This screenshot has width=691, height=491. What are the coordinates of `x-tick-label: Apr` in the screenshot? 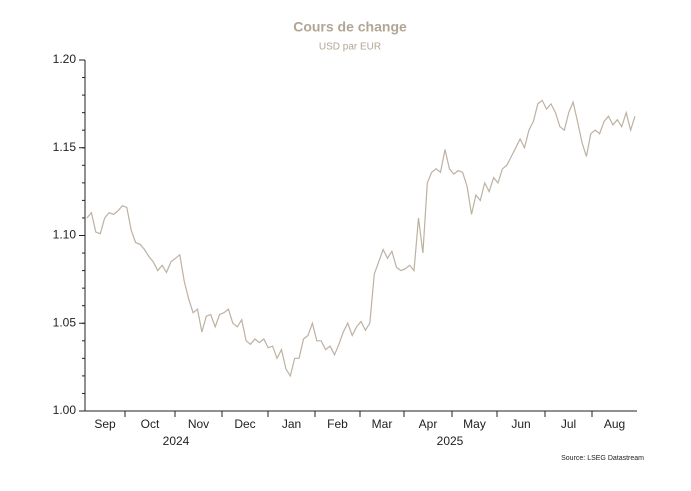 It's located at (428, 424).